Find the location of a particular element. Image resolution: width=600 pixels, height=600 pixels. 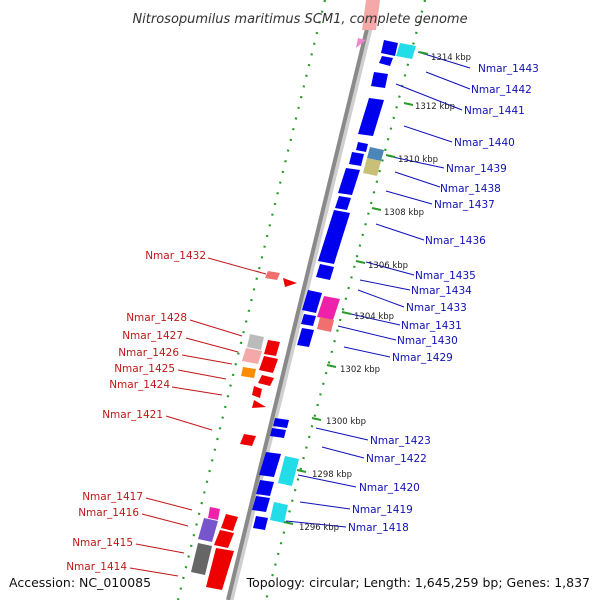

gene-label-forward: Nmar_1442 is located at coordinates (501, 90).